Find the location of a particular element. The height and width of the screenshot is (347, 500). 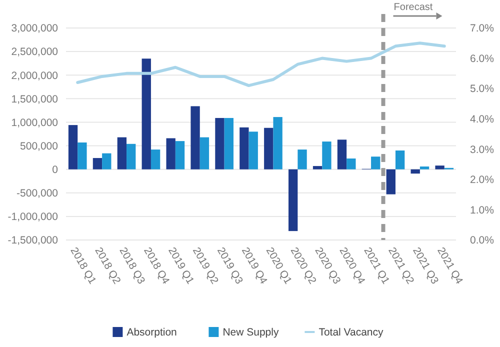

y-tick-label: 3,000,000 is located at coordinates (34, 28).